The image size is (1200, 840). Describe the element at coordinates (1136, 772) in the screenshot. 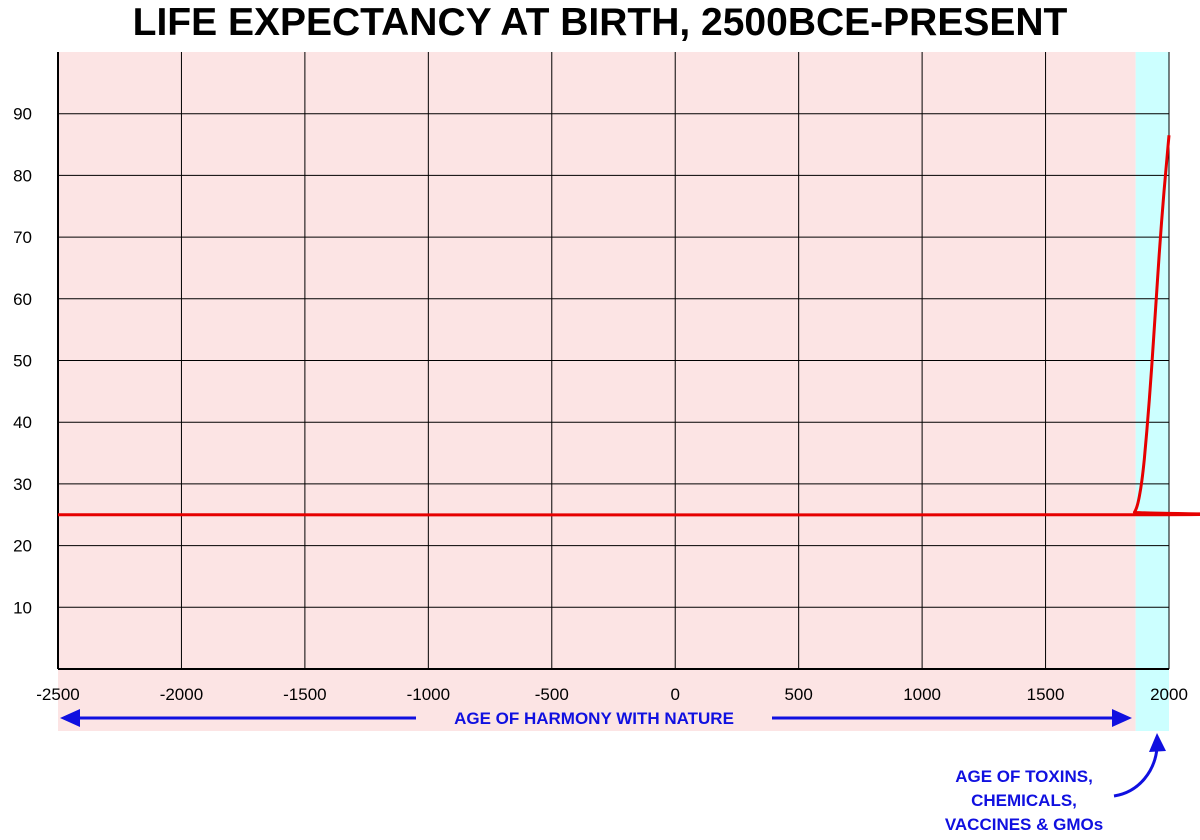

I see `toxins-curved-arrow-shaft` at that location.